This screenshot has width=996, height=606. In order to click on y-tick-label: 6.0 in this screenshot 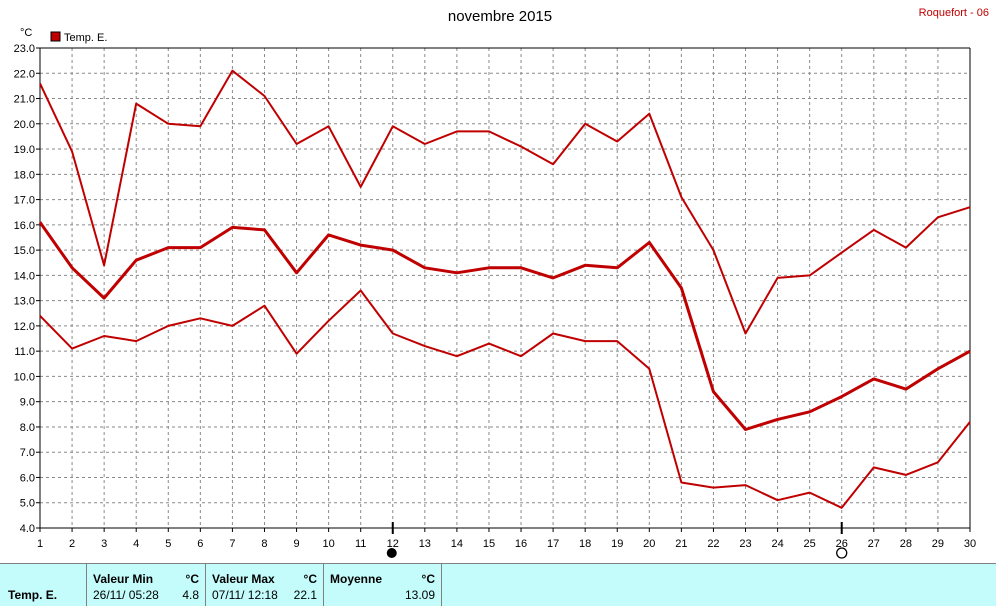, I will do `click(27, 478)`.